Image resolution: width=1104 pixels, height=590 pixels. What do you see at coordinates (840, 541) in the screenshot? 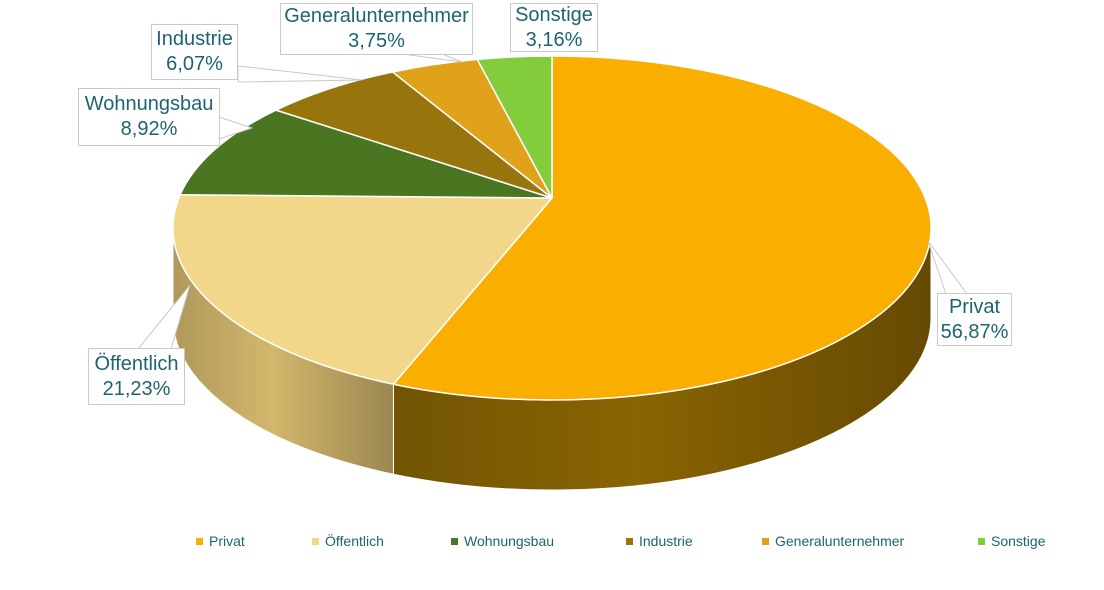
I see `legend-label-generalunternehmer: Generalunternehmer` at bounding box center [840, 541].